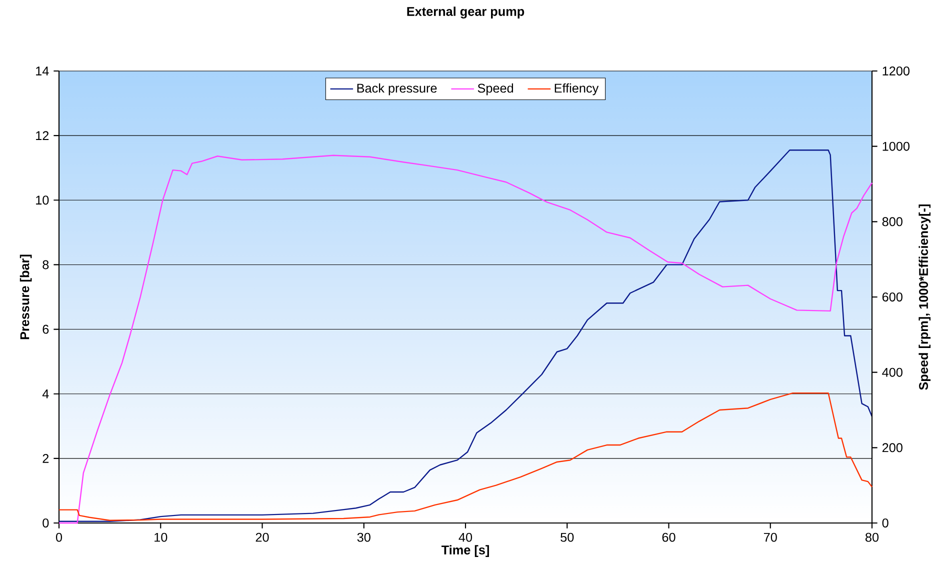  I want to click on y-tick-label: 2, so click(45, 458).